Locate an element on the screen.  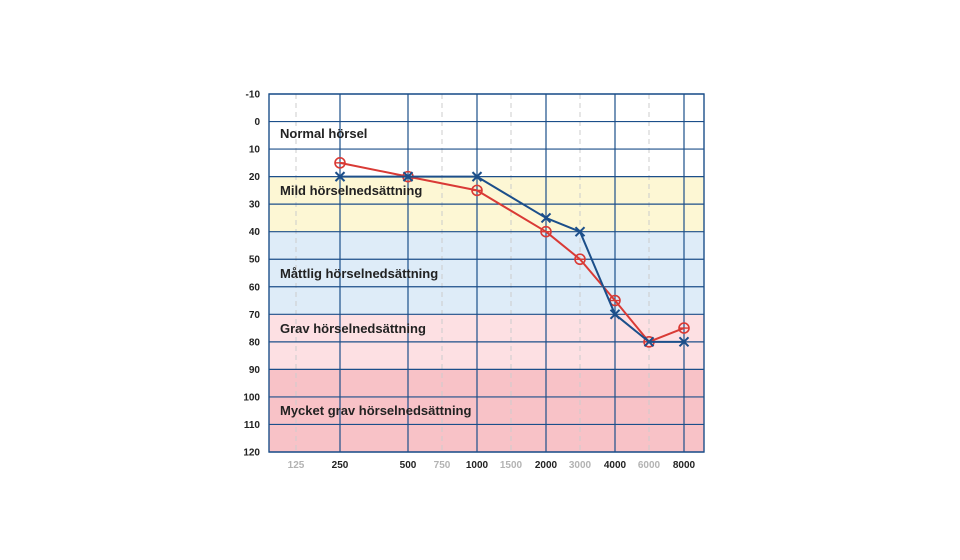
x-tick-label: 750 is located at coordinates (442, 465).